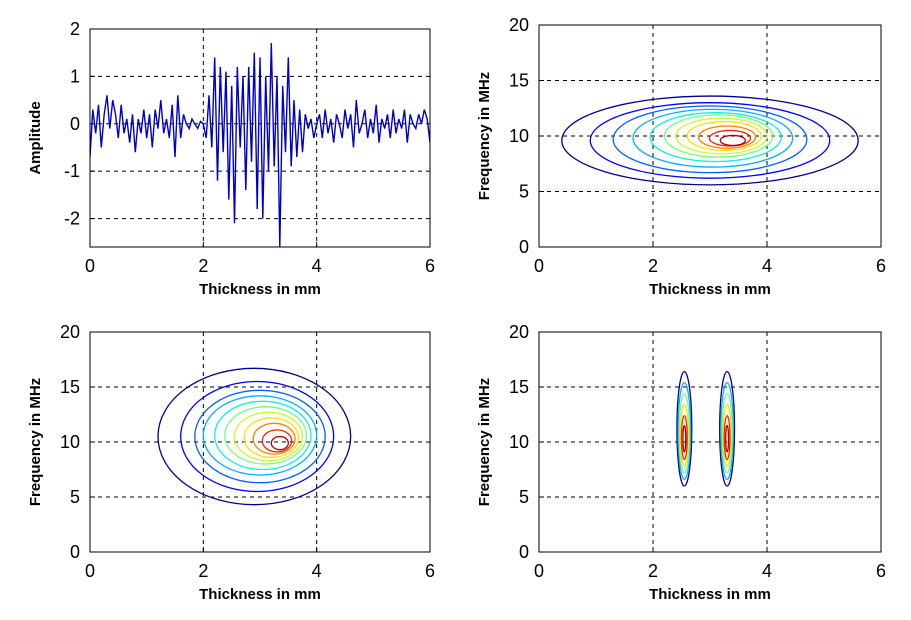 The width and height of the screenshot is (911, 620). I want to click on y-tick-label: 2, so click(75, 29).